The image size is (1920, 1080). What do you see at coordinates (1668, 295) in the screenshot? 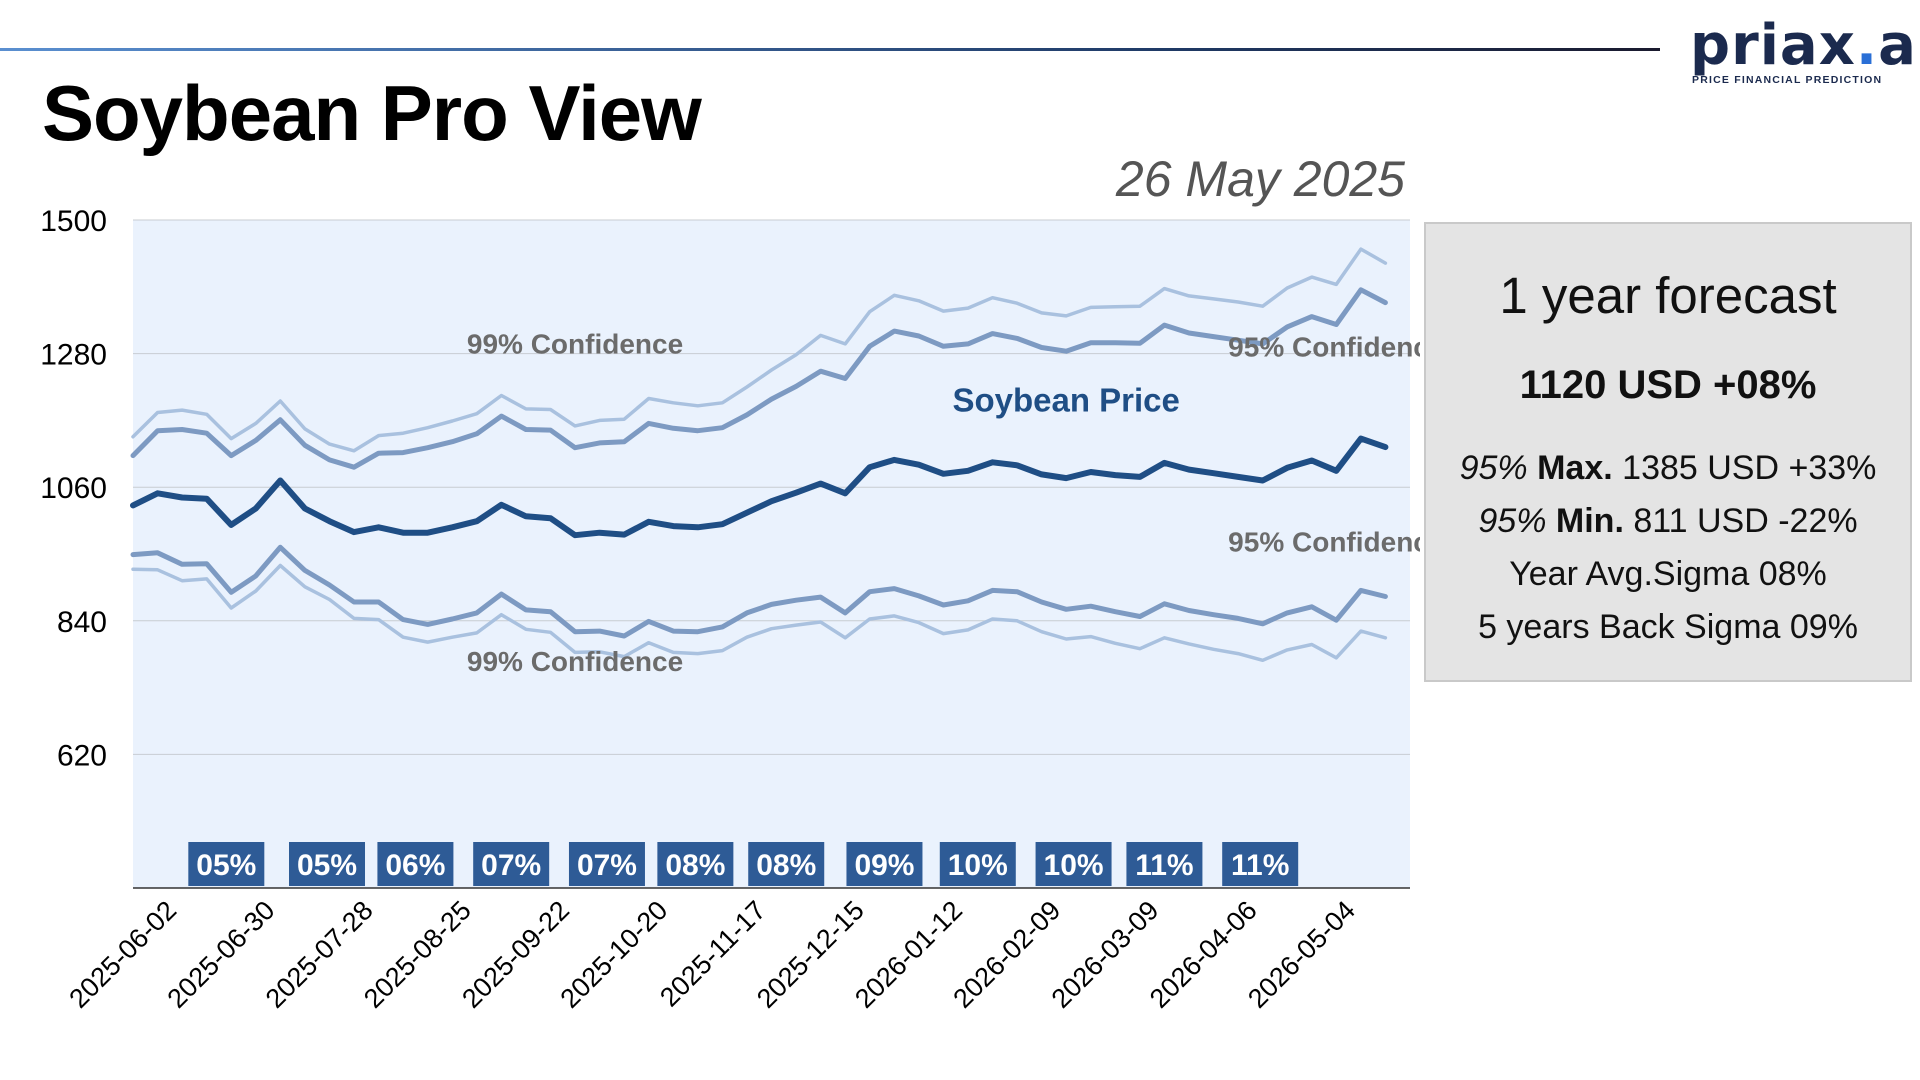
I see `forecast-title: 1 year forecast` at bounding box center [1668, 295].